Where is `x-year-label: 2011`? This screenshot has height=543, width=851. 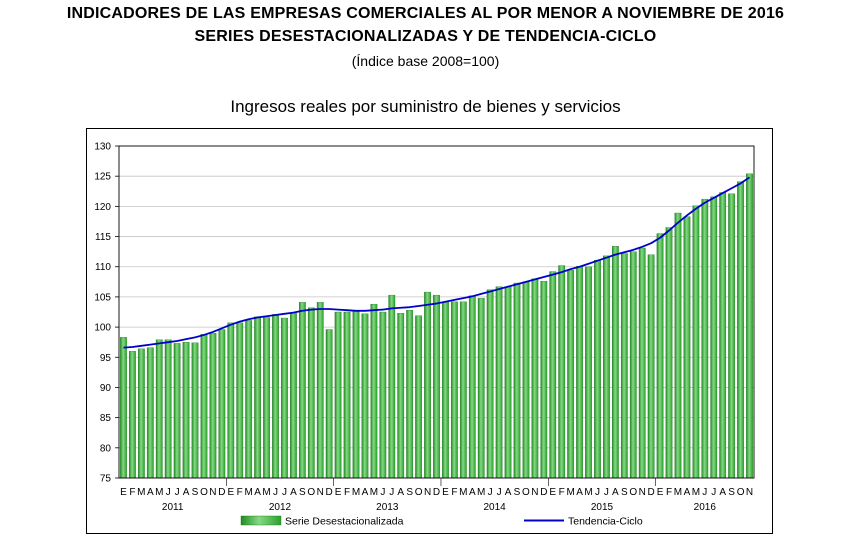
x-year-label: 2011 is located at coordinates (173, 507).